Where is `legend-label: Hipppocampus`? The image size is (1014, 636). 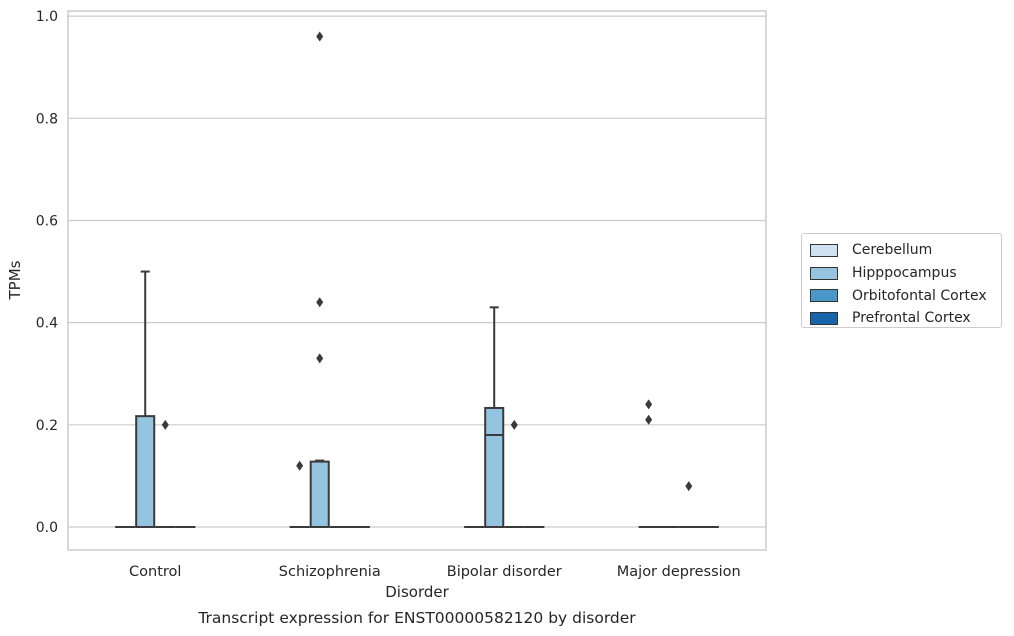 legend-label: Hipppocampus is located at coordinates (904, 273).